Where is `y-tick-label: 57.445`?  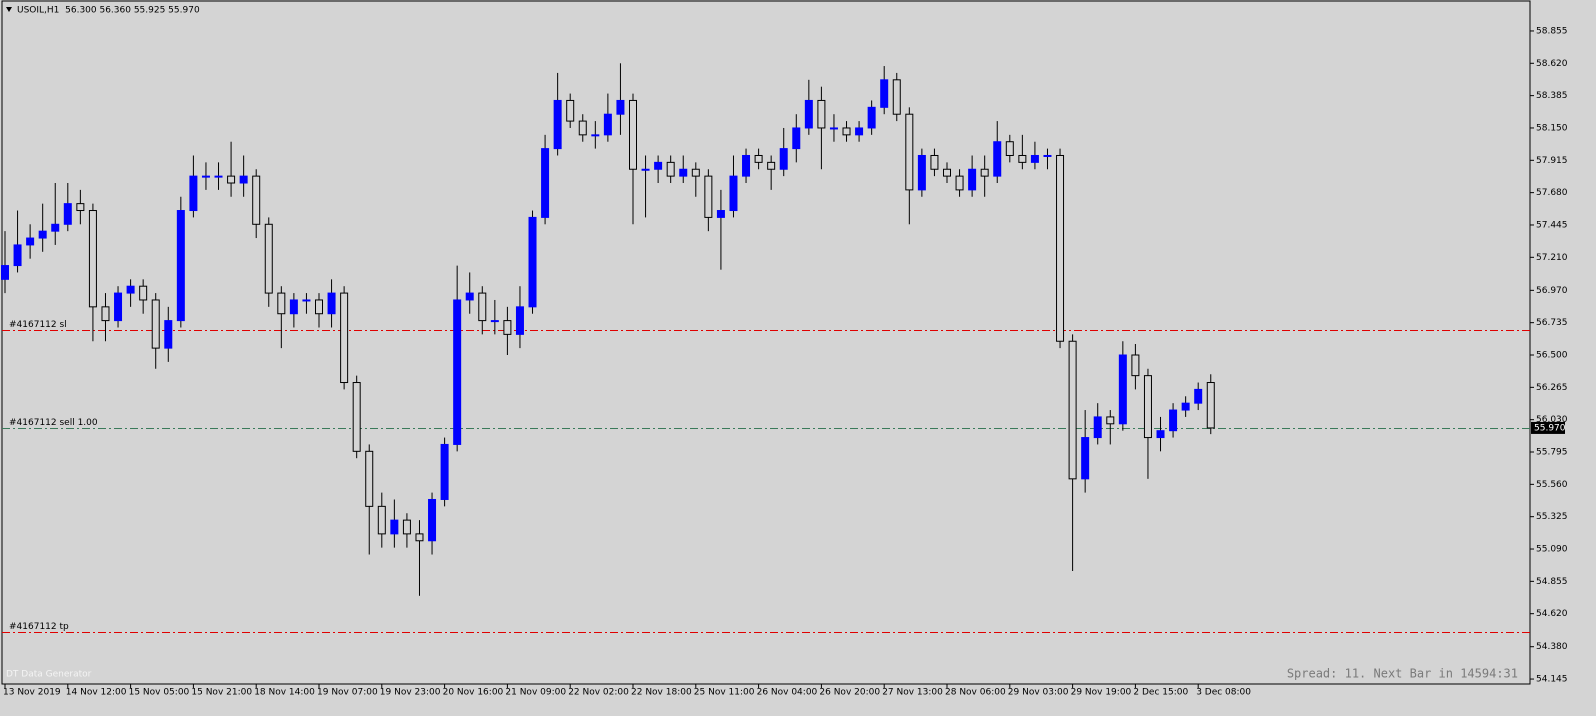
y-tick-label: 57.445 is located at coordinates (1552, 225).